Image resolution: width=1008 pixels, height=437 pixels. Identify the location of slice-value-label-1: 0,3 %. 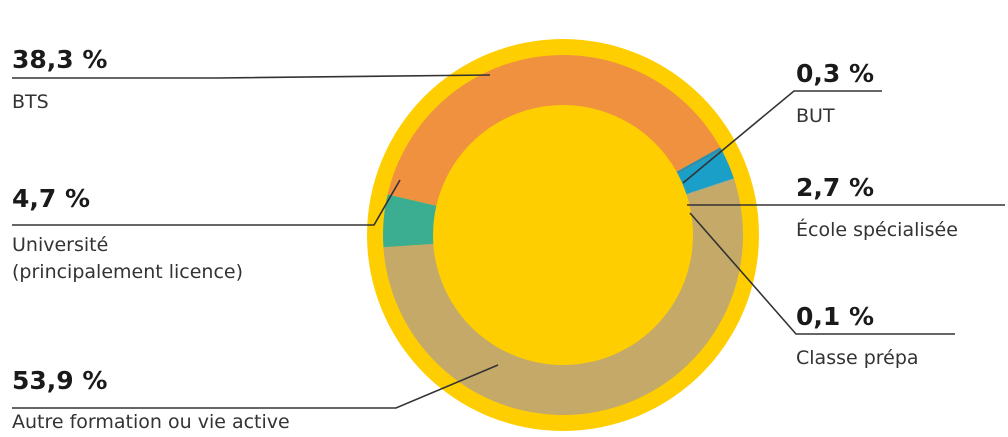
(835, 73).